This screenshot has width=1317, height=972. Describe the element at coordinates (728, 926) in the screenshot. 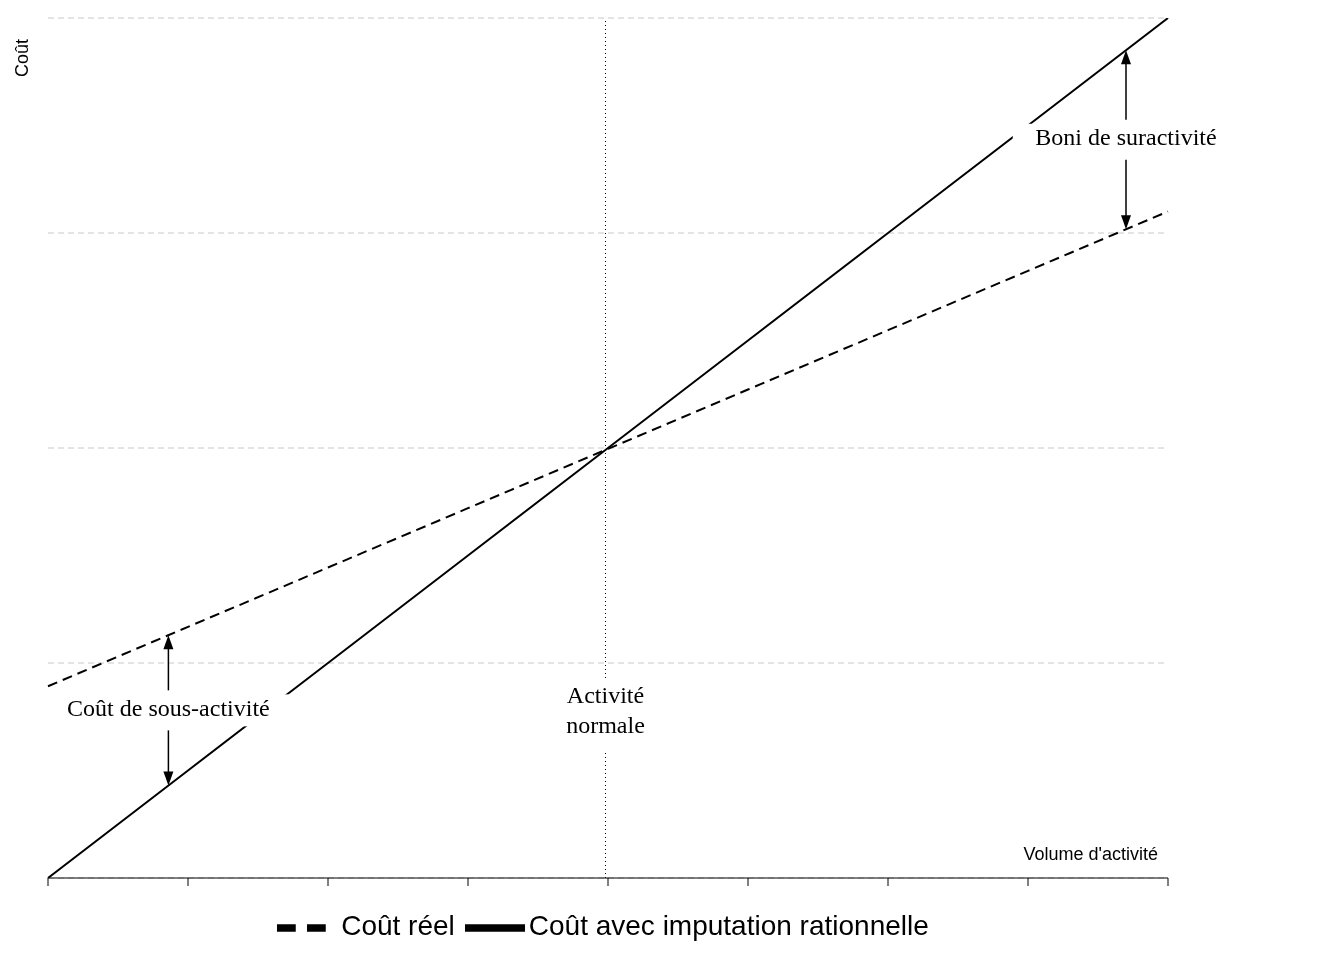

I see `legend-label: Coût avec imputation rationnelle` at that location.